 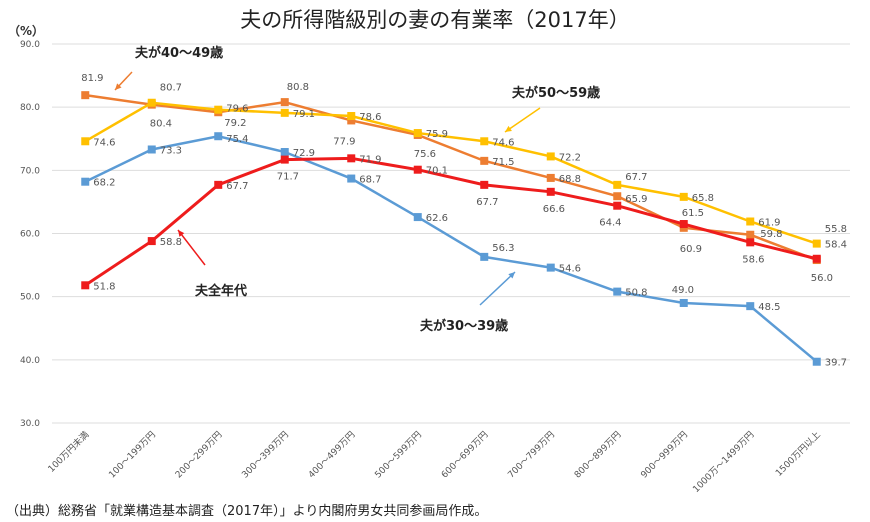 What do you see at coordinates (597, 454) in the screenshot?
I see `x-tick-label: 800～899万円` at bounding box center [597, 454].